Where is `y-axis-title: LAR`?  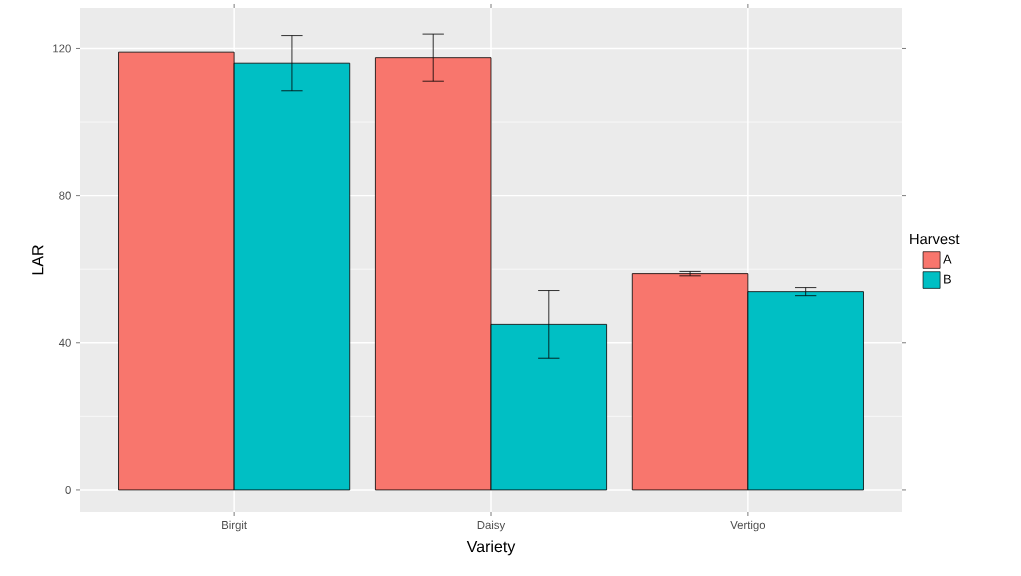 y-axis-title: LAR is located at coordinates (38, 260).